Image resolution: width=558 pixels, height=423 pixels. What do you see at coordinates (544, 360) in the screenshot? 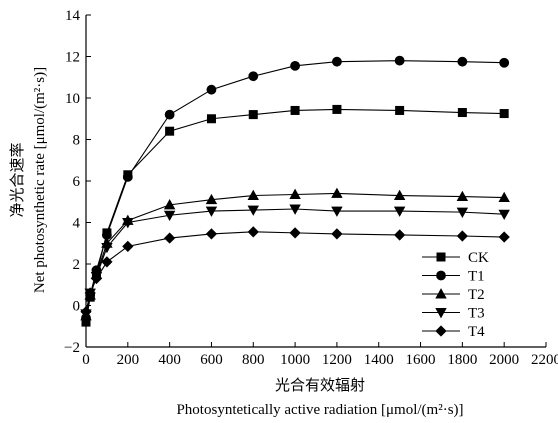
I see `x-tick-label: 2200` at bounding box center [544, 360].